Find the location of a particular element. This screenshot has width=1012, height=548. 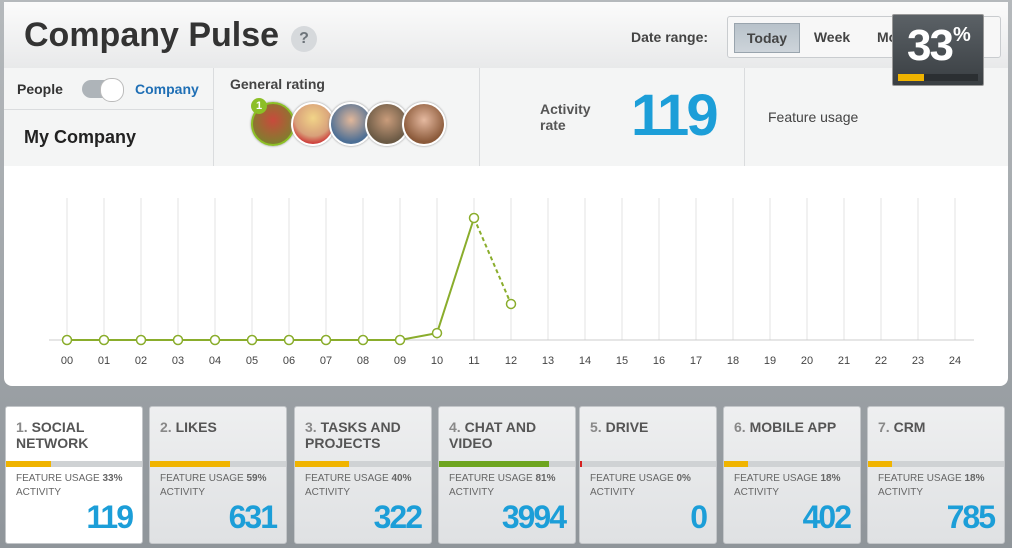

usage-text: FEATURE USAGE 33% is located at coordinates (69, 478).